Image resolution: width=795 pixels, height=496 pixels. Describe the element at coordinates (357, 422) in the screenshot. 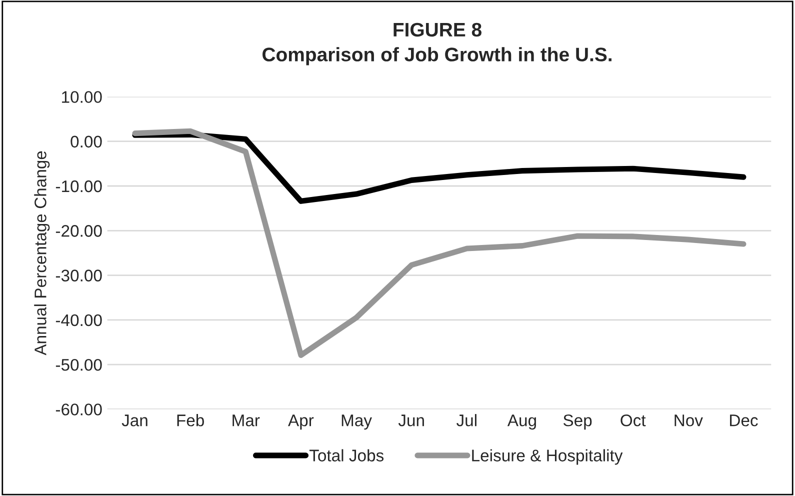

I see `x-tick-label: May` at that location.